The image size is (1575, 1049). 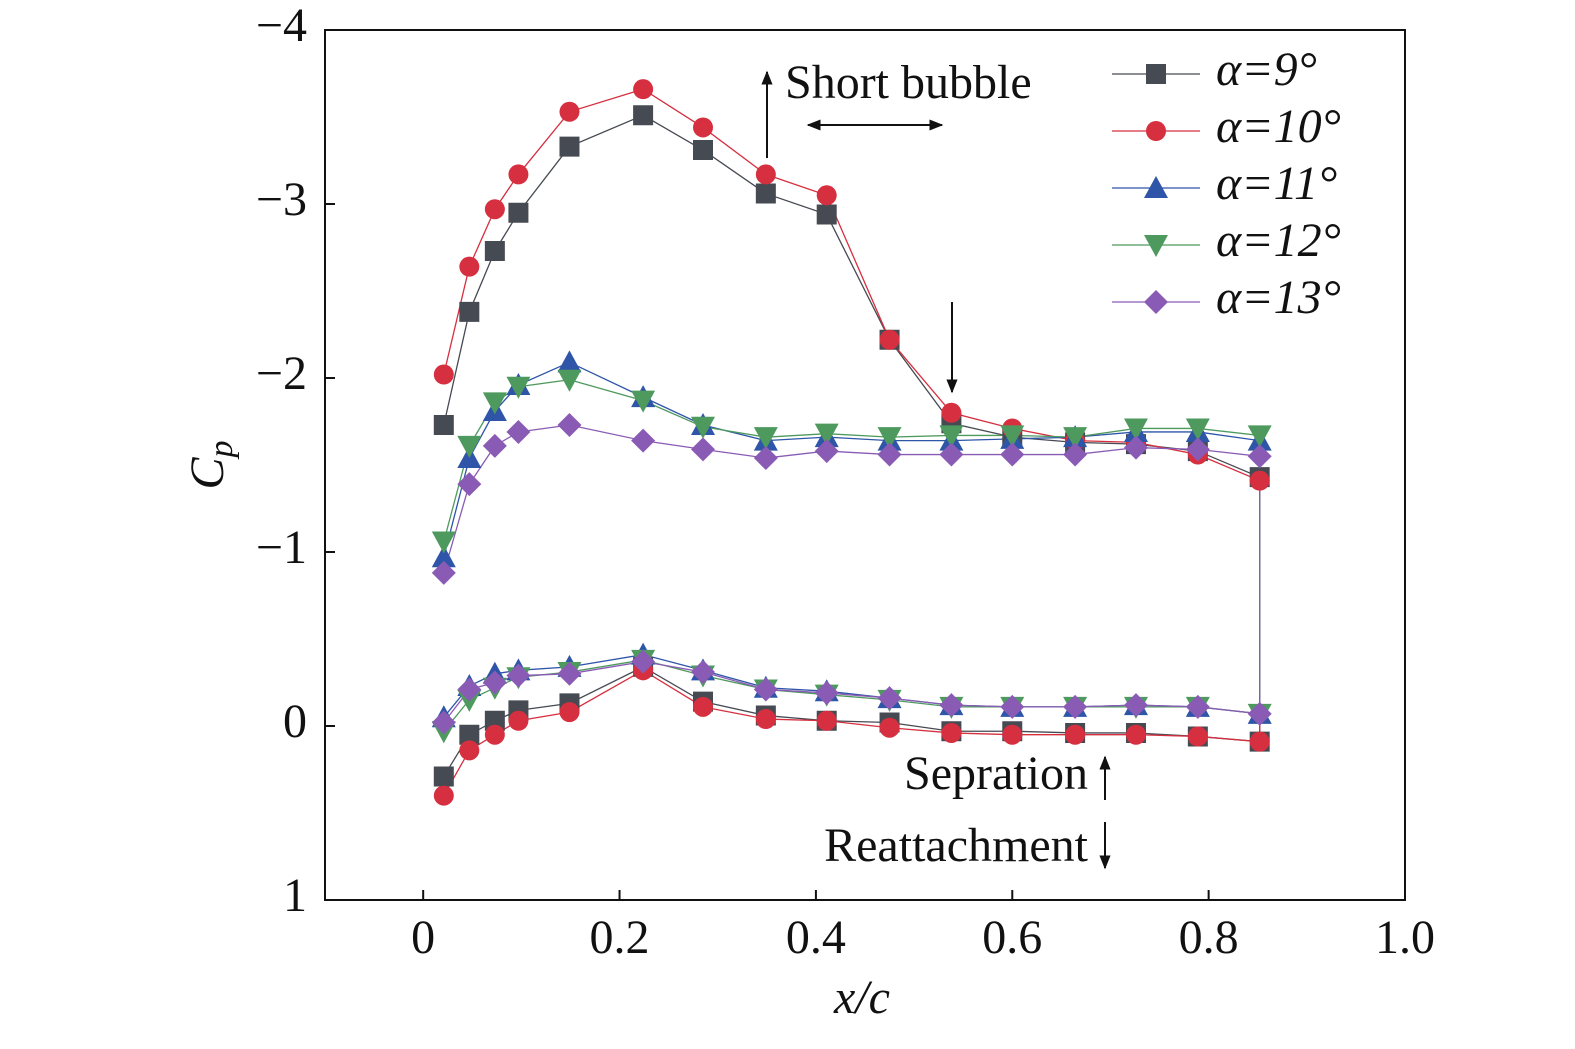 What do you see at coordinates (207, 473) in the screenshot?
I see `y-axis-label-main: C` at bounding box center [207, 473].